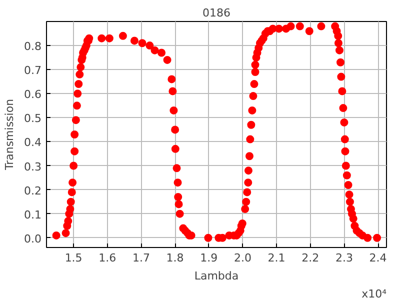  I want to click on y-tick-label: 0.6, so click(33, 95).